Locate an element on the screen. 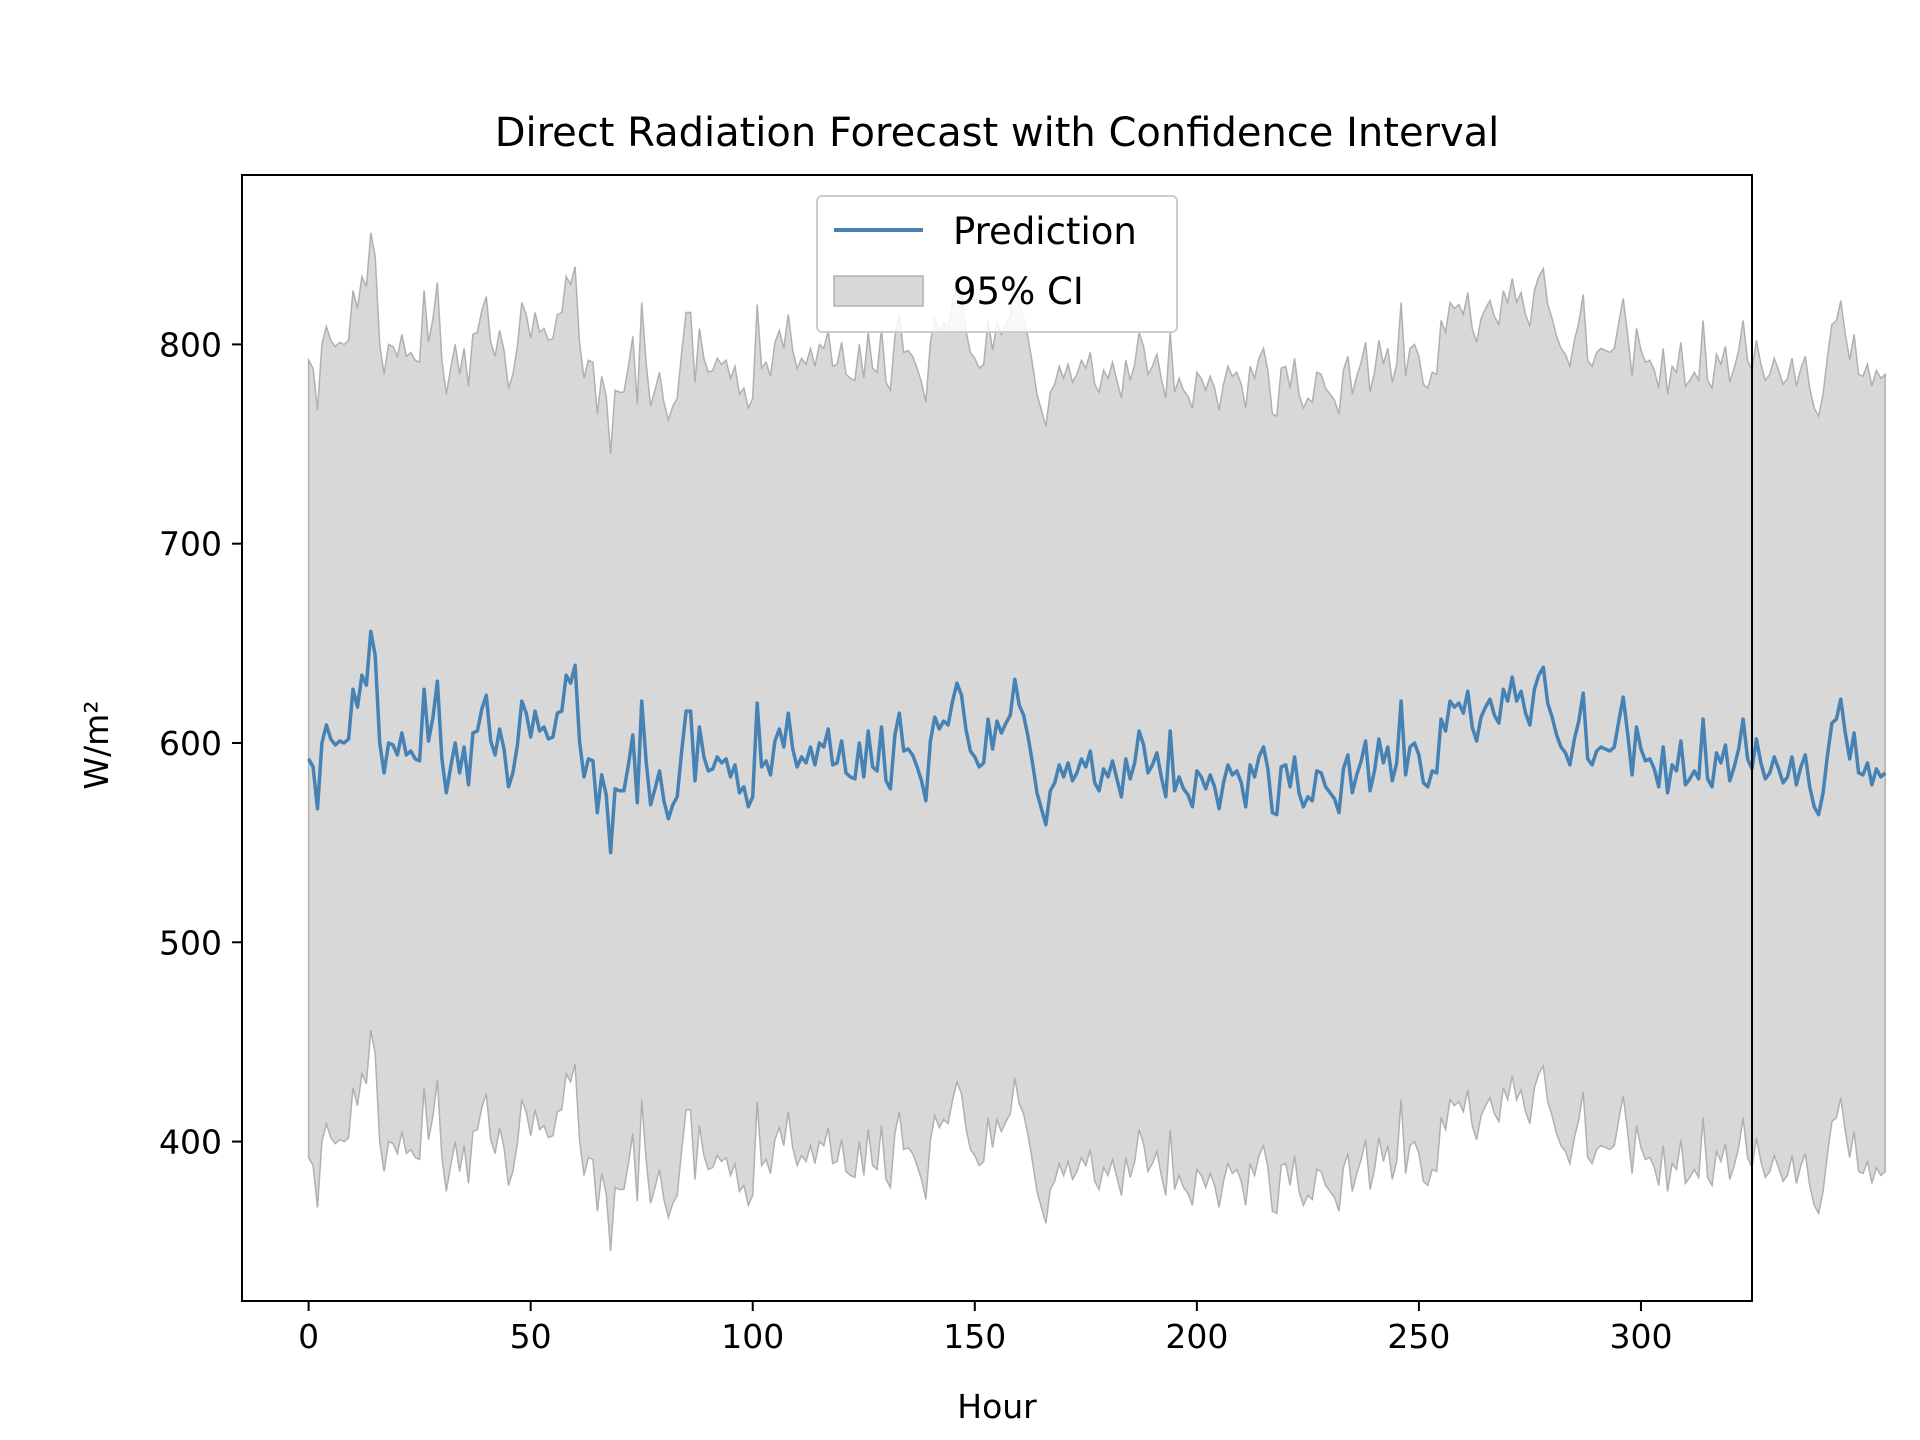  legend-ci-swatch is located at coordinates (878, 291).